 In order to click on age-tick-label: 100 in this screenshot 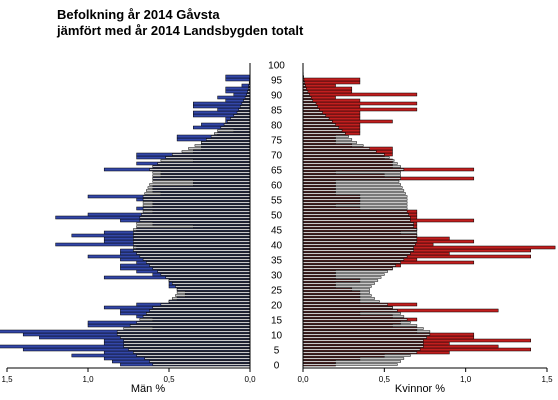, I will do `click(276, 66)`.